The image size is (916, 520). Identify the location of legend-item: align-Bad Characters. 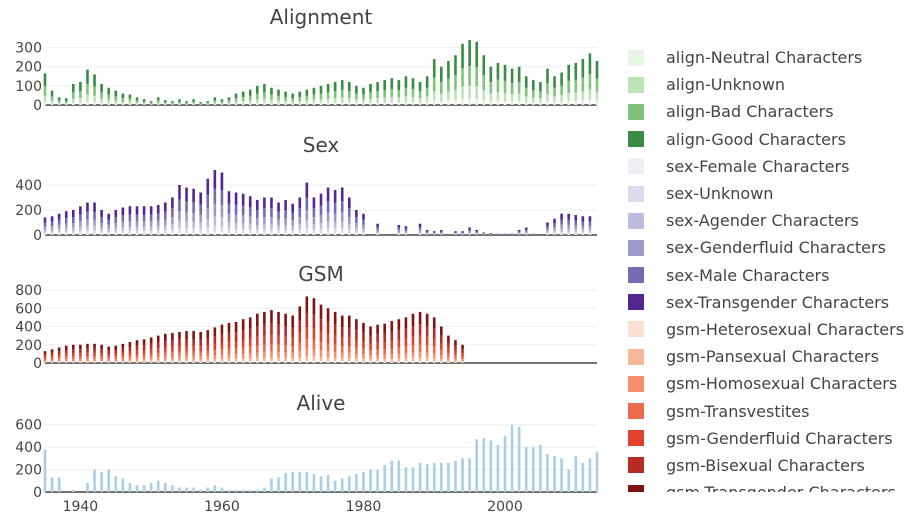
(772, 111).